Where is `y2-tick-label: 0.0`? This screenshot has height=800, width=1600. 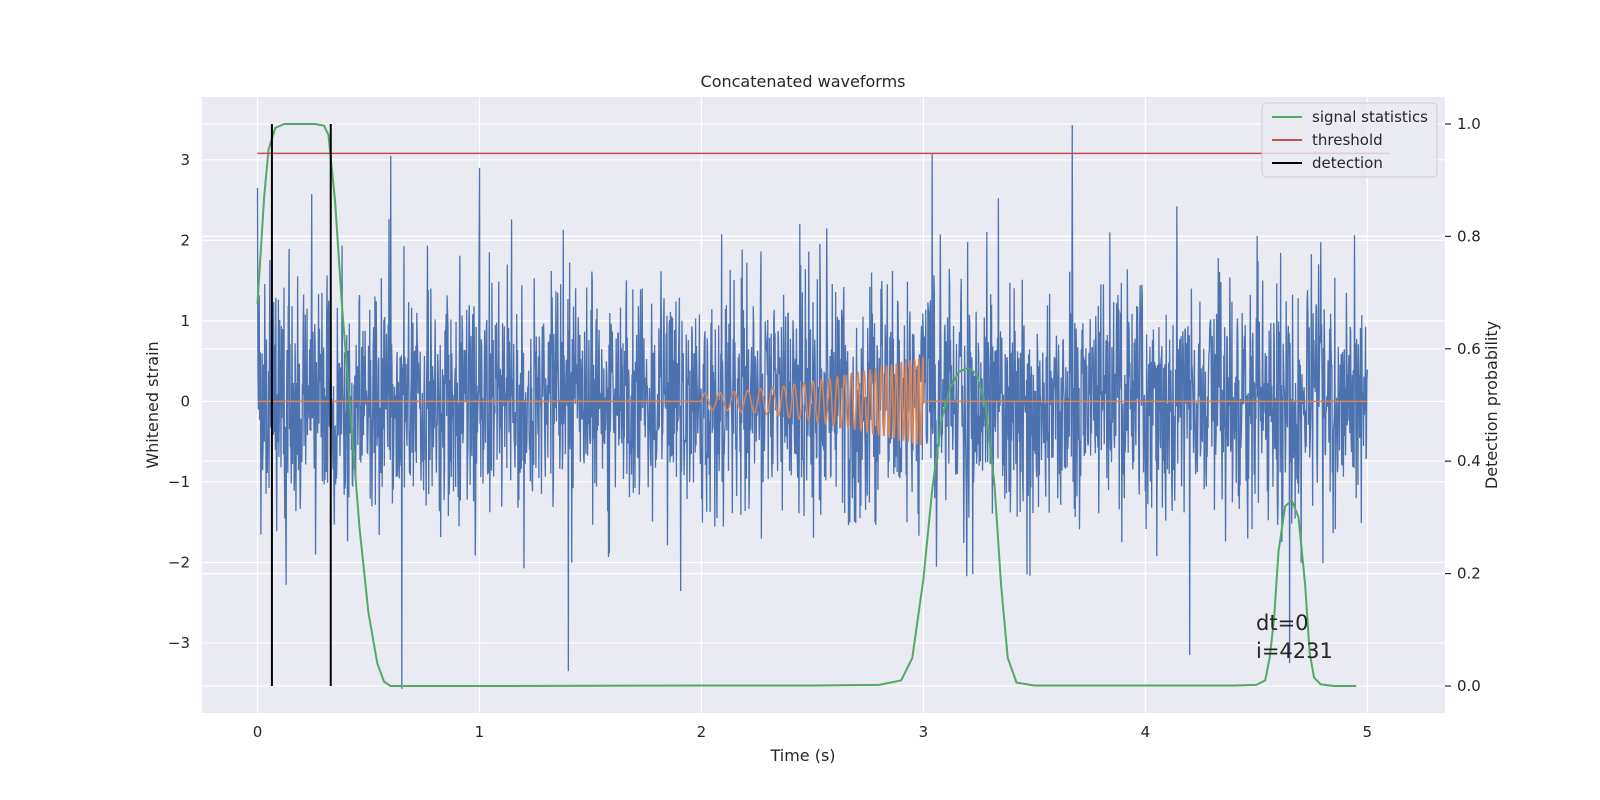
y2-tick-label: 0.0 is located at coordinates (1469, 686).